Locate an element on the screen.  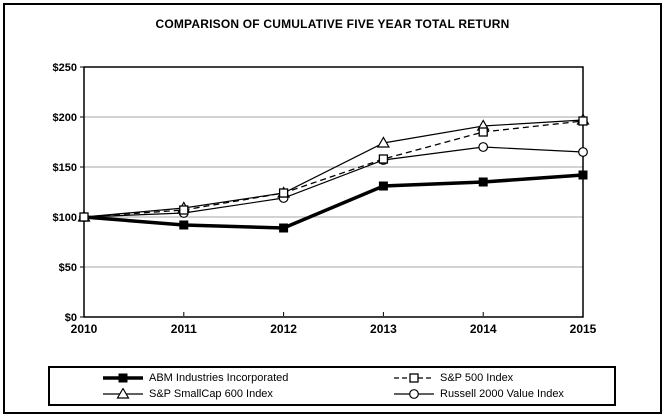
y-axis-label: $100 is located at coordinates (65, 218).